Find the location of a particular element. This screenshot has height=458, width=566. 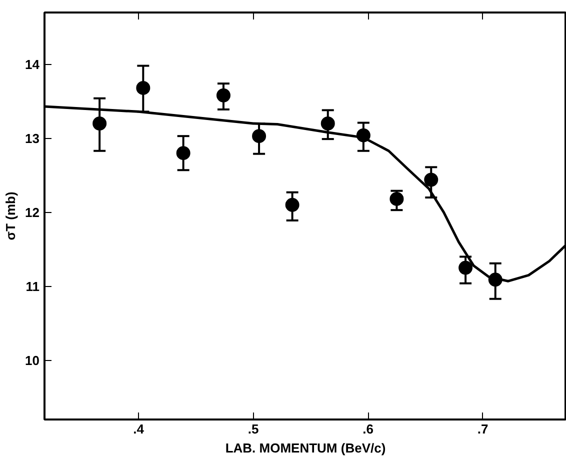

x-tick-label: .6 is located at coordinates (368, 429).